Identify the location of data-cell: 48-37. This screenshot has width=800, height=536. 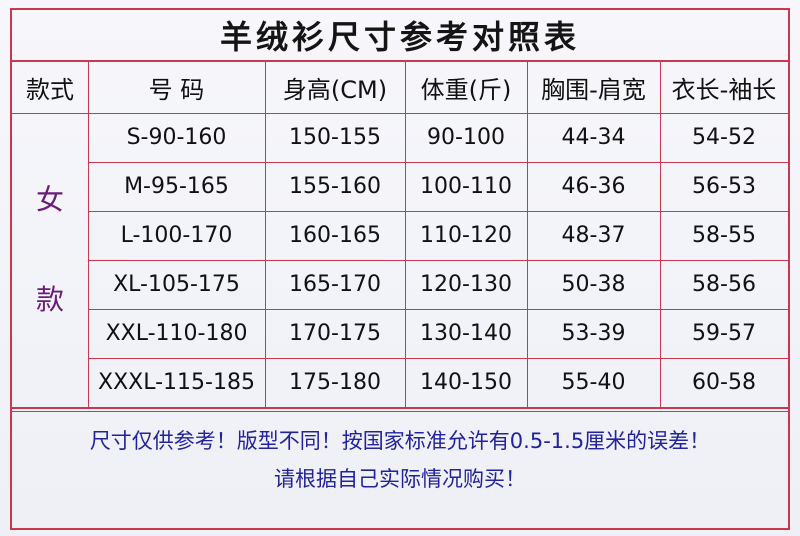
(593, 235).